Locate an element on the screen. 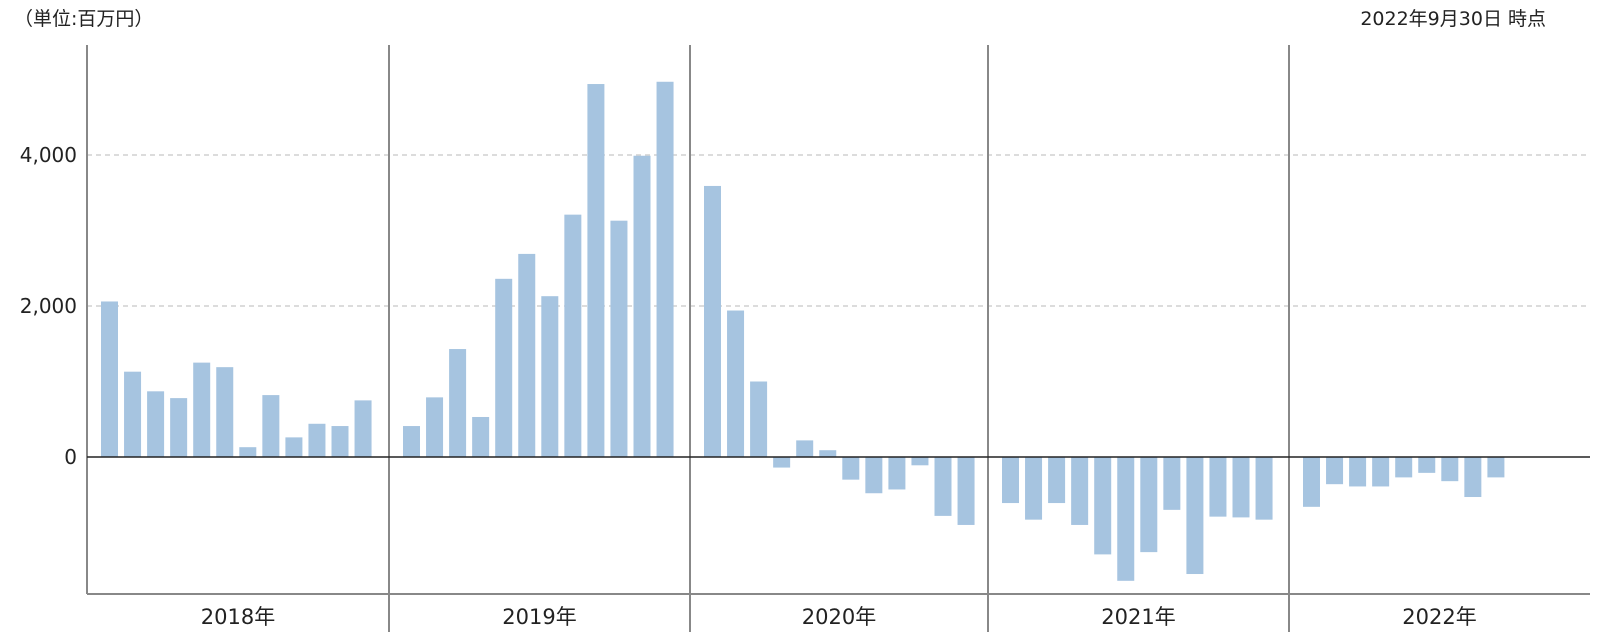 The width and height of the screenshot is (1616, 643). as-of-date: 2022年9月30日 時点 is located at coordinates (1453, 19).